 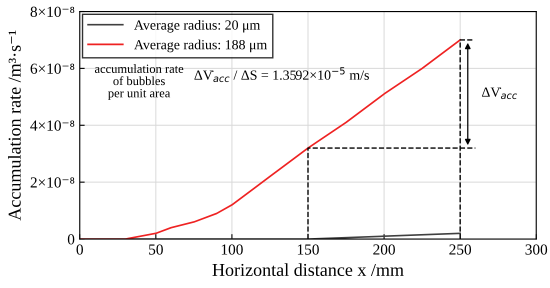 What do you see at coordinates (197, 26) in the screenshot?
I see `legend-label: Average radius: 20 μm` at bounding box center [197, 26].